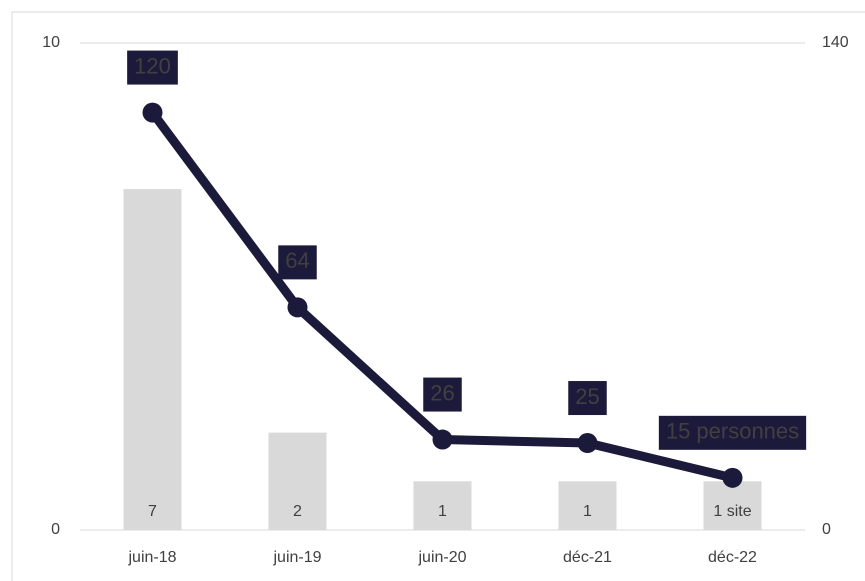 This screenshot has width=865, height=581. What do you see at coordinates (826, 529) in the screenshot?
I see `y2-tick-label: 0` at bounding box center [826, 529].